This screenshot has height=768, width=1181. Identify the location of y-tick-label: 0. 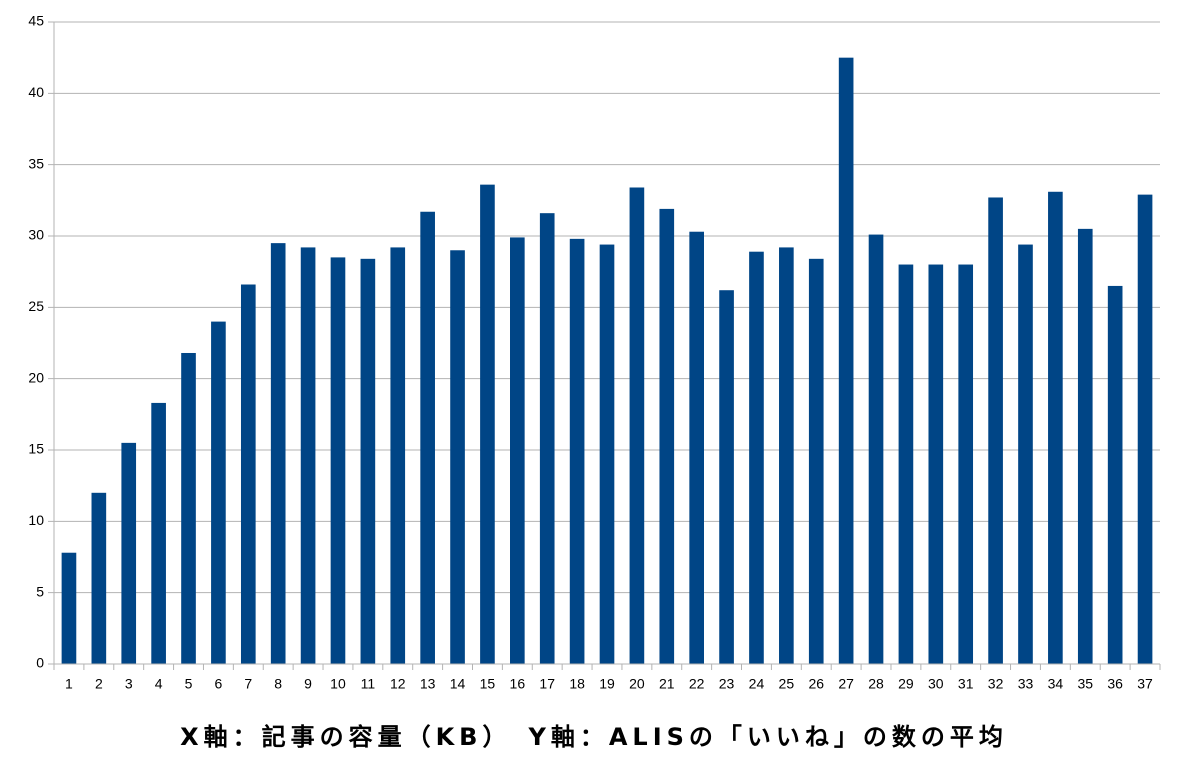
(40, 663).